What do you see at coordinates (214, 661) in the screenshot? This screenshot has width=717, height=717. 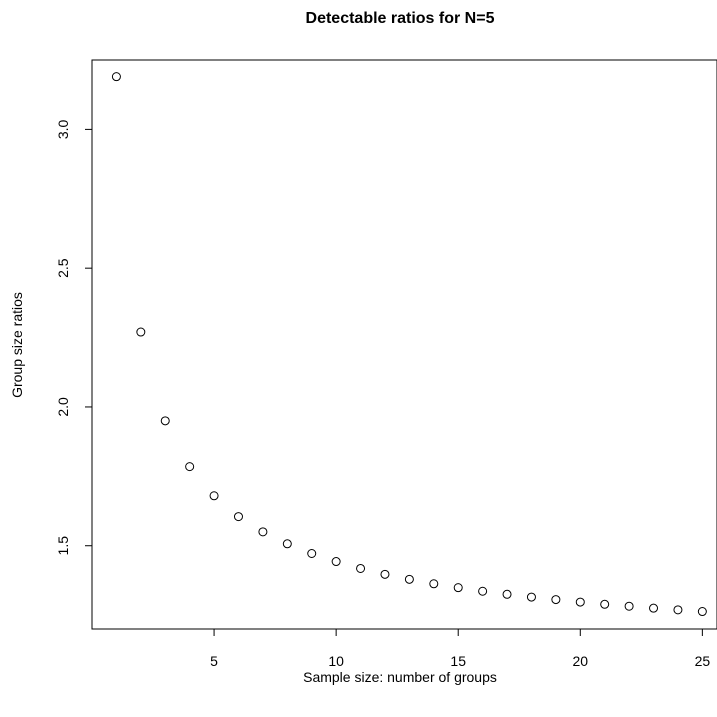 I see `x-tick-label: 5` at bounding box center [214, 661].